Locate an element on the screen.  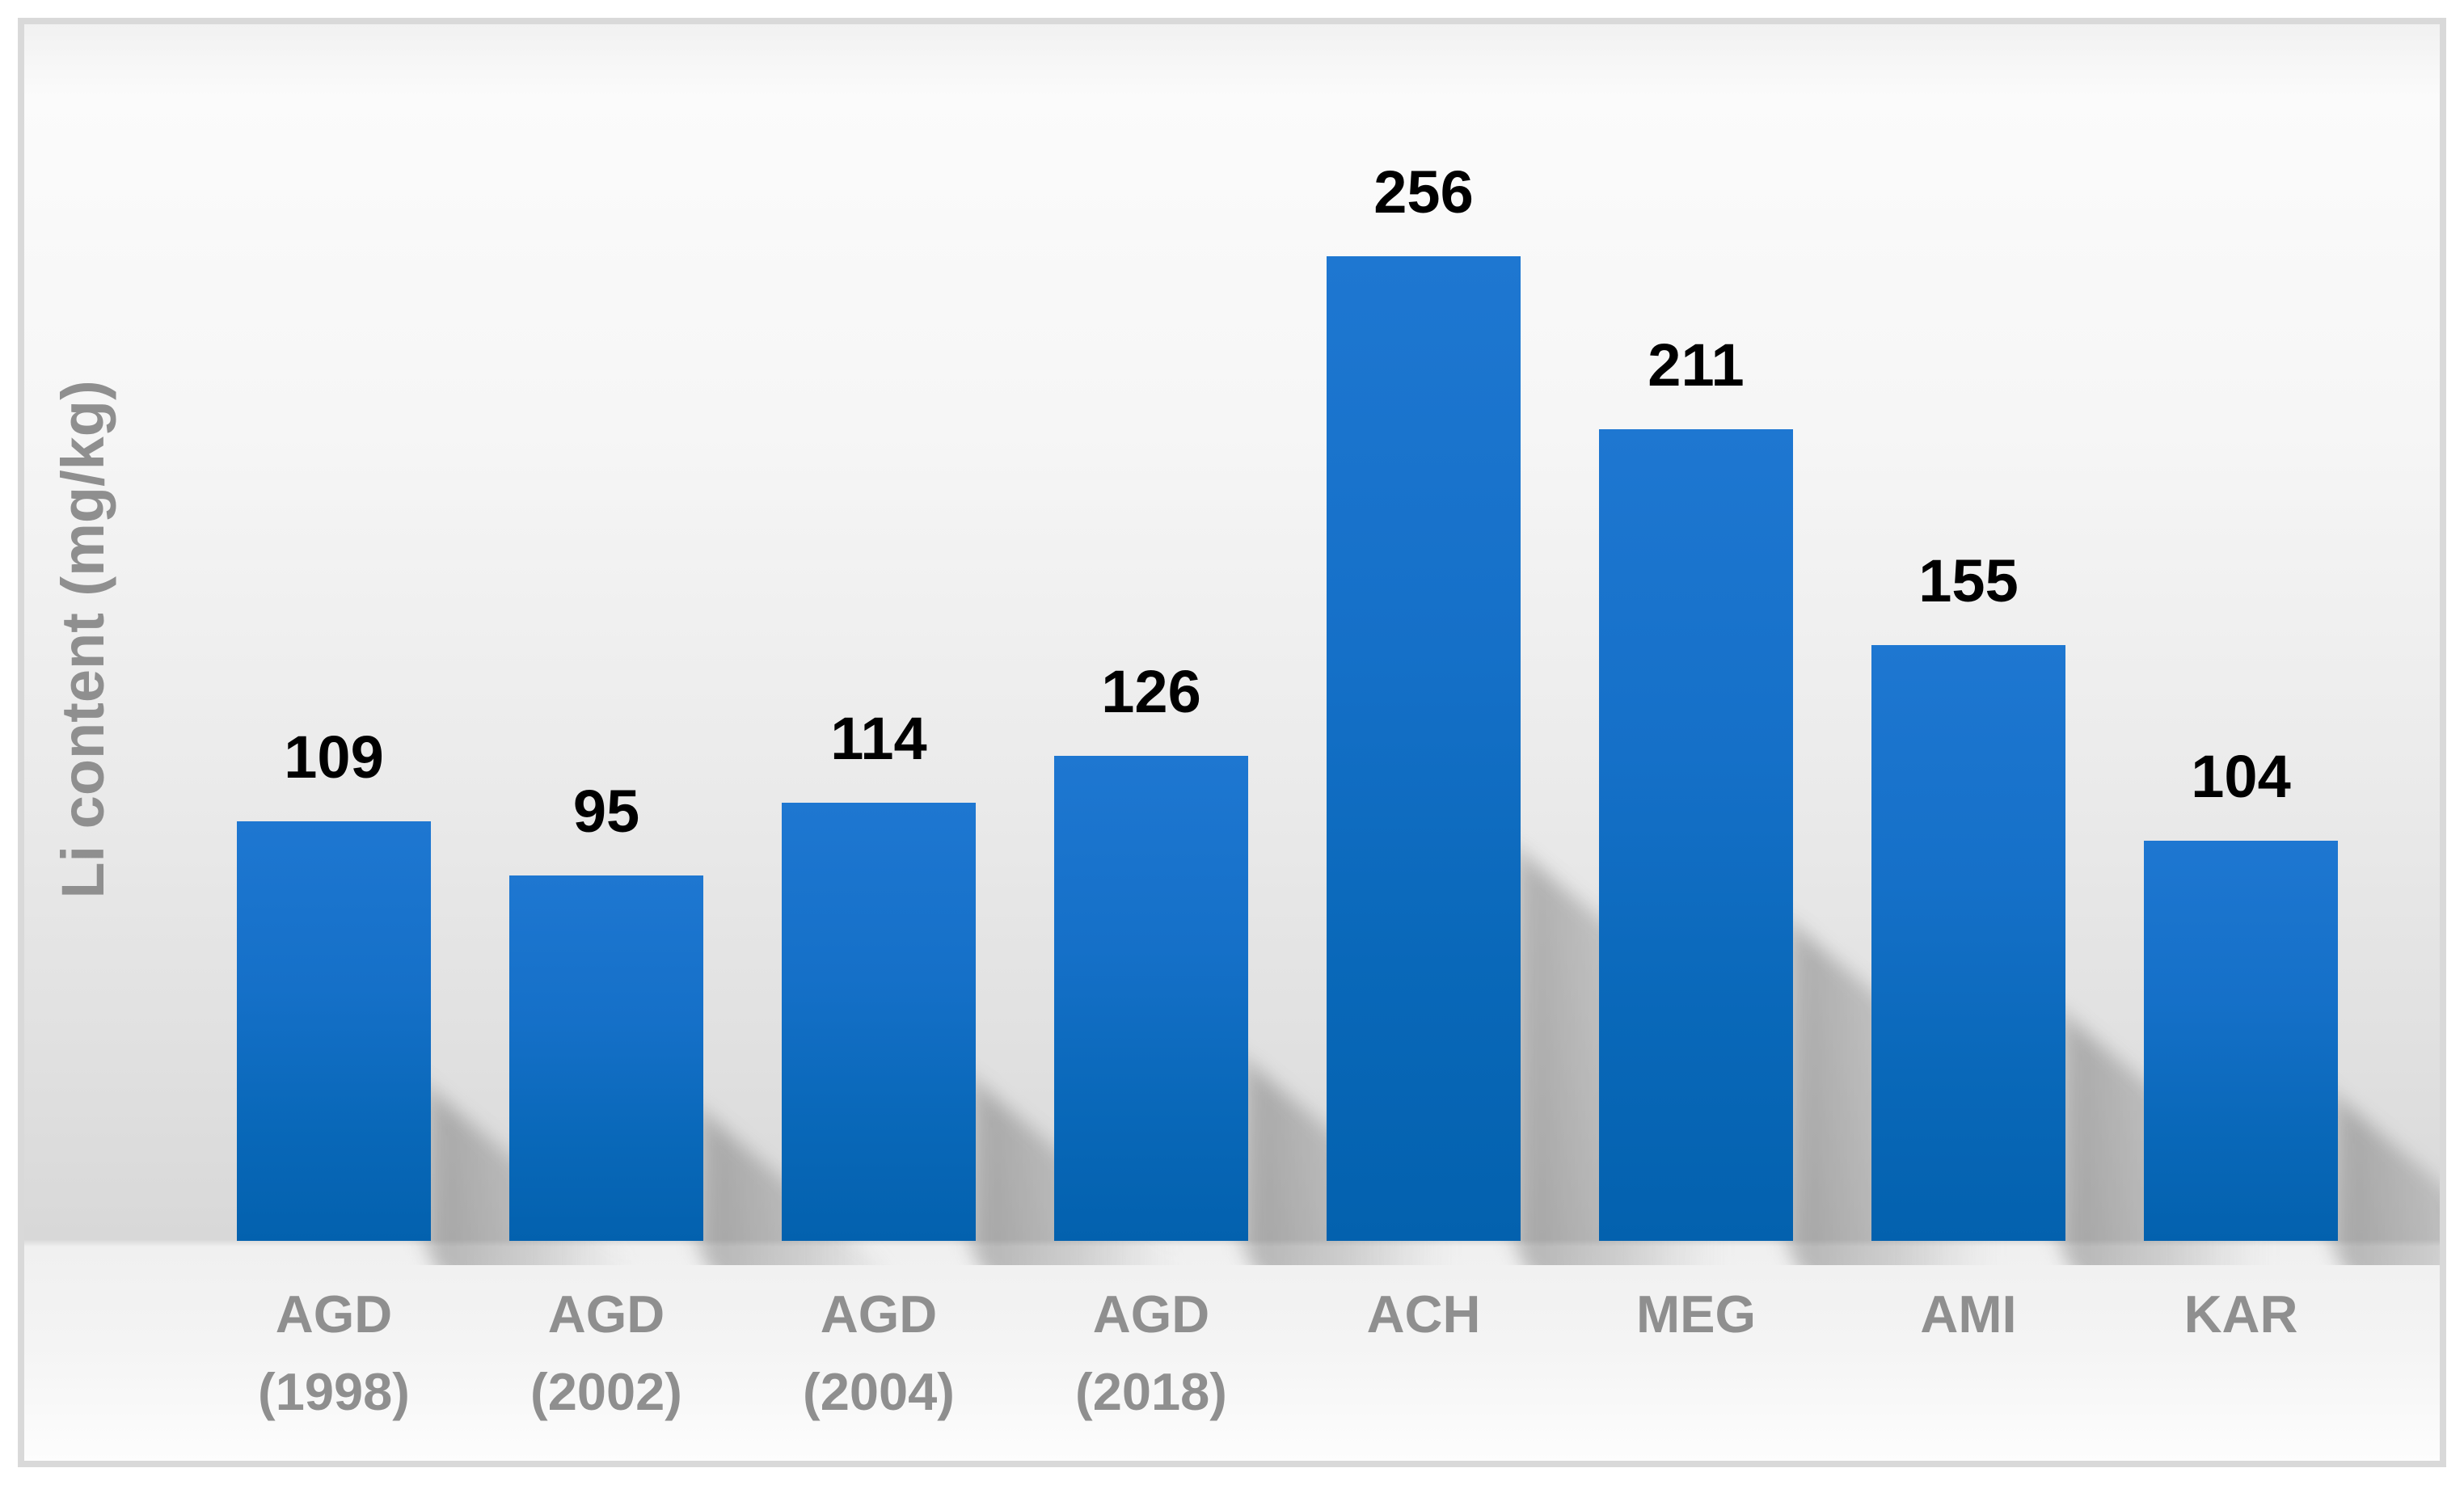
category-label: MEG is located at coordinates (1696, 1314).